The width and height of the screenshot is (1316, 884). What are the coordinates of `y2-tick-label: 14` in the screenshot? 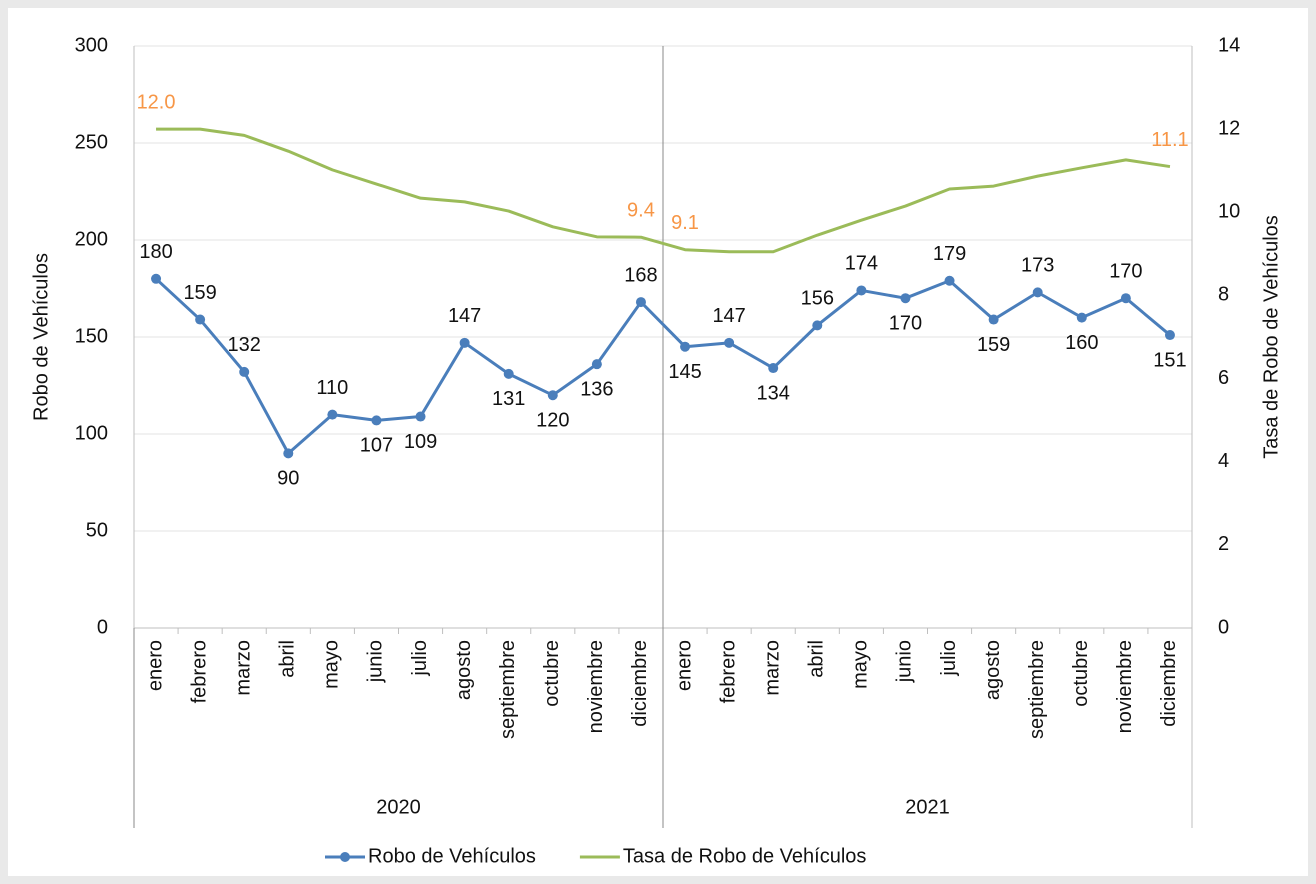 It's located at (1229, 45).